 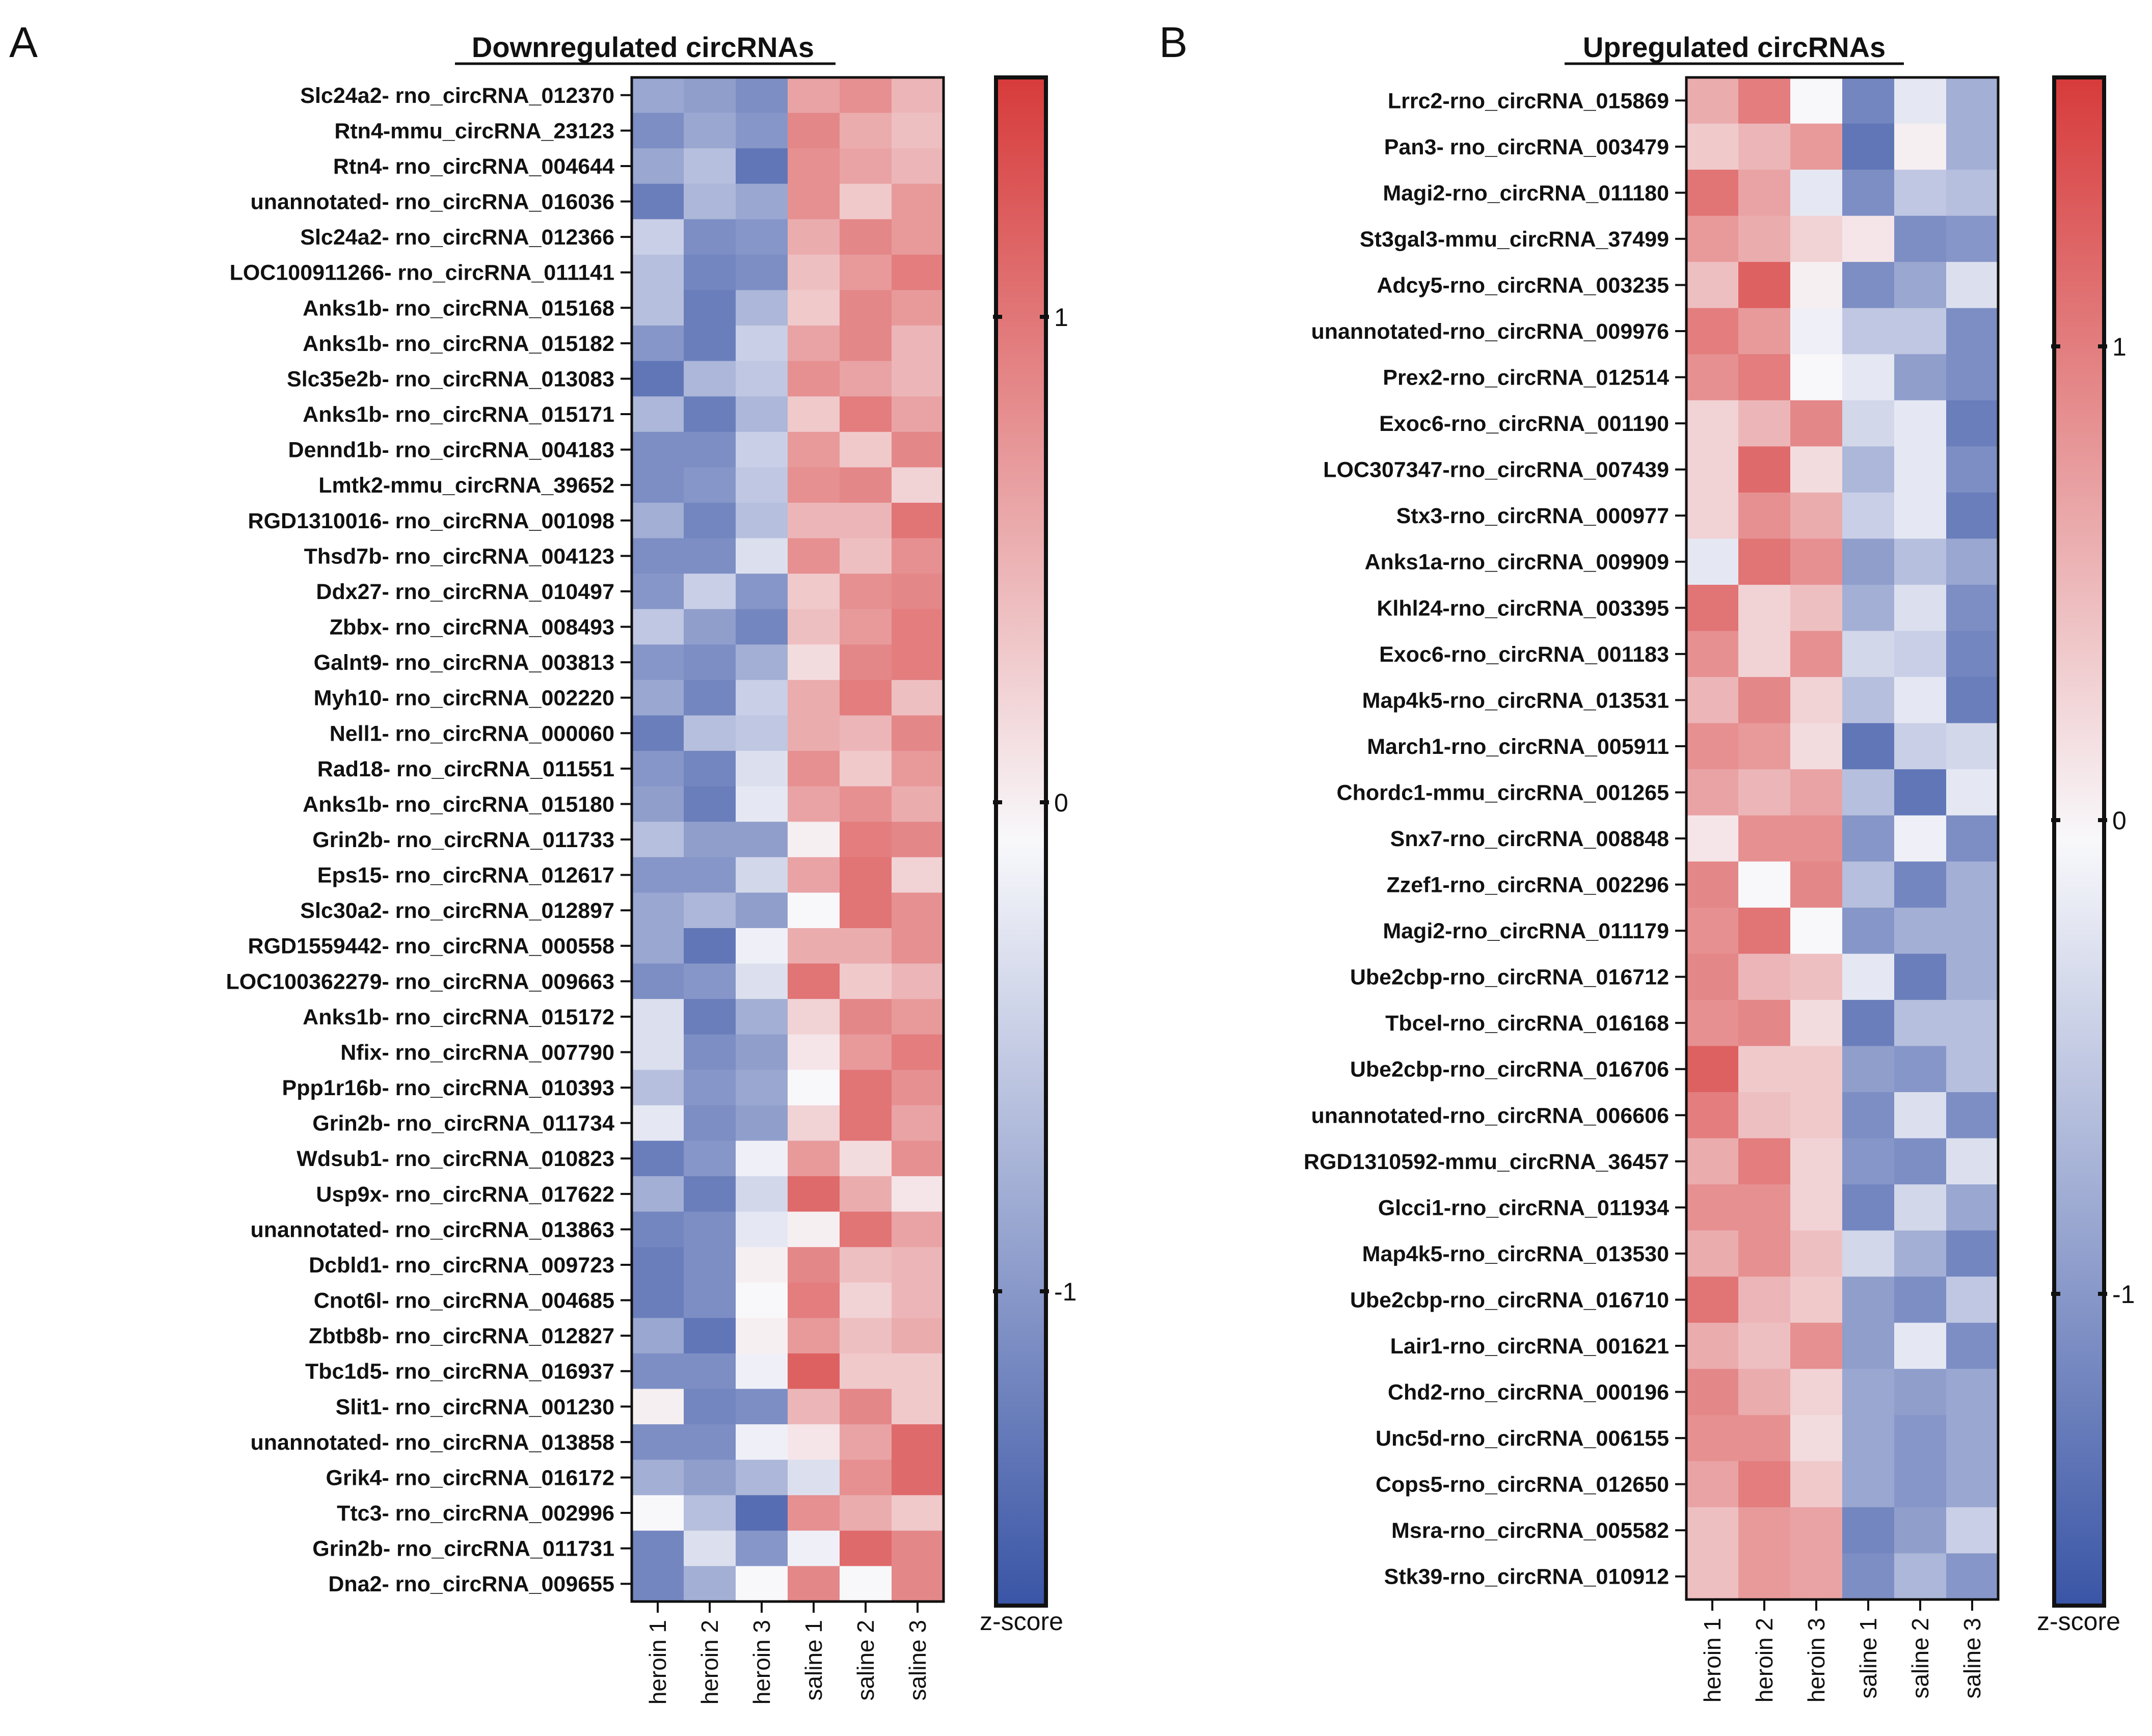 I want to click on row-label: Ddx27- rno_circRNA_010497, so click(x=465, y=592).